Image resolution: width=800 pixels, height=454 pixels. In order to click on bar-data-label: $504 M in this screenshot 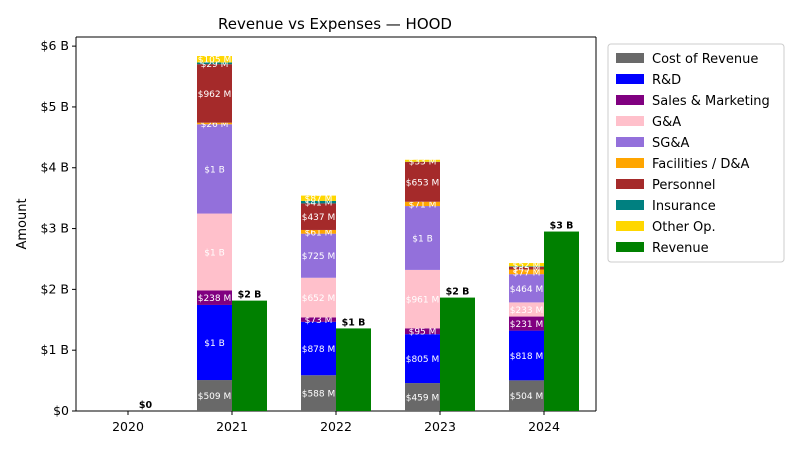, I will do `click(527, 397)`.